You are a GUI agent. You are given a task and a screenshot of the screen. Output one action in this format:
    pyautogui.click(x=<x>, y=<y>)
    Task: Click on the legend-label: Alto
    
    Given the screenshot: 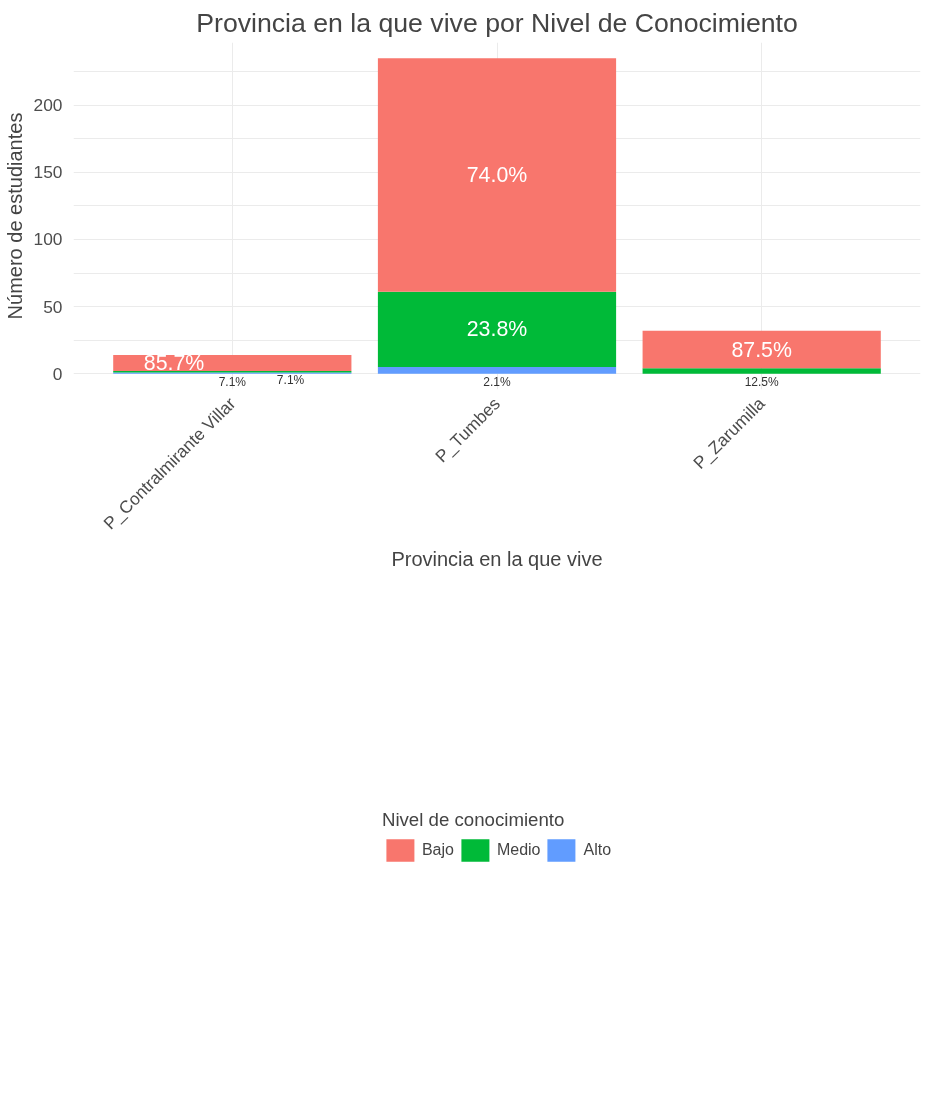 What is the action you would take?
    pyautogui.click(x=597, y=850)
    